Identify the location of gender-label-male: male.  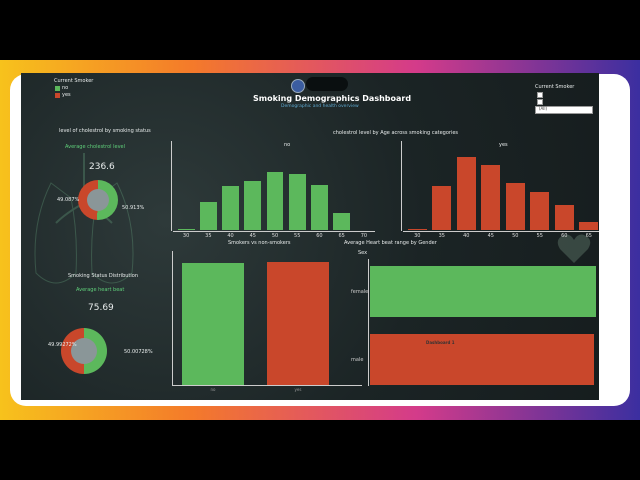
(357, 360).